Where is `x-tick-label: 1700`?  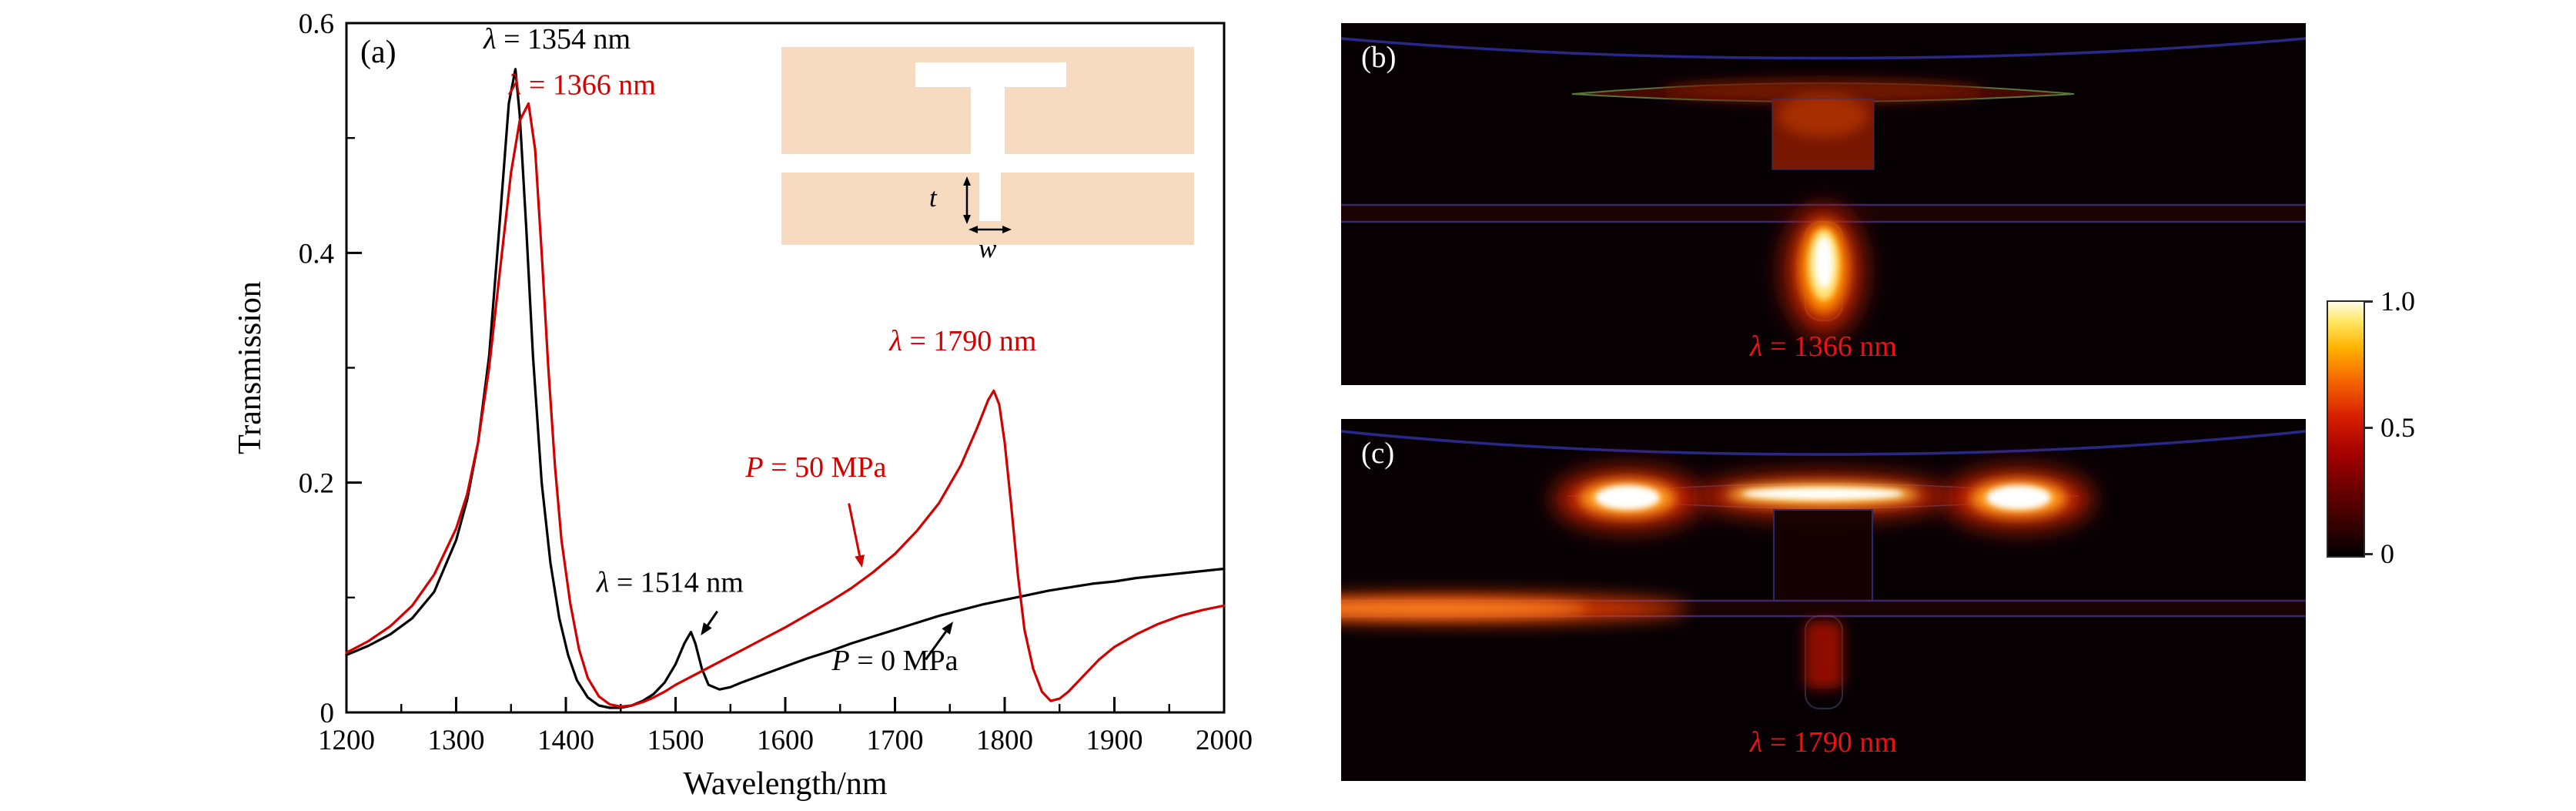
x-tick-label: 1700 is located at coordinates (896, 740).